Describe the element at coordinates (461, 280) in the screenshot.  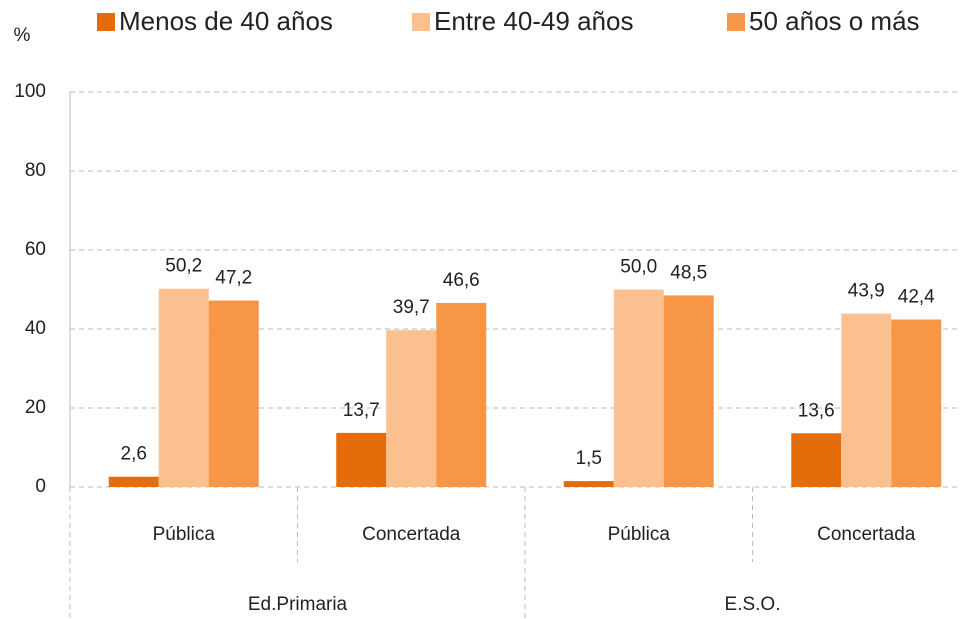
I see `value-label: 46,6` at that location.